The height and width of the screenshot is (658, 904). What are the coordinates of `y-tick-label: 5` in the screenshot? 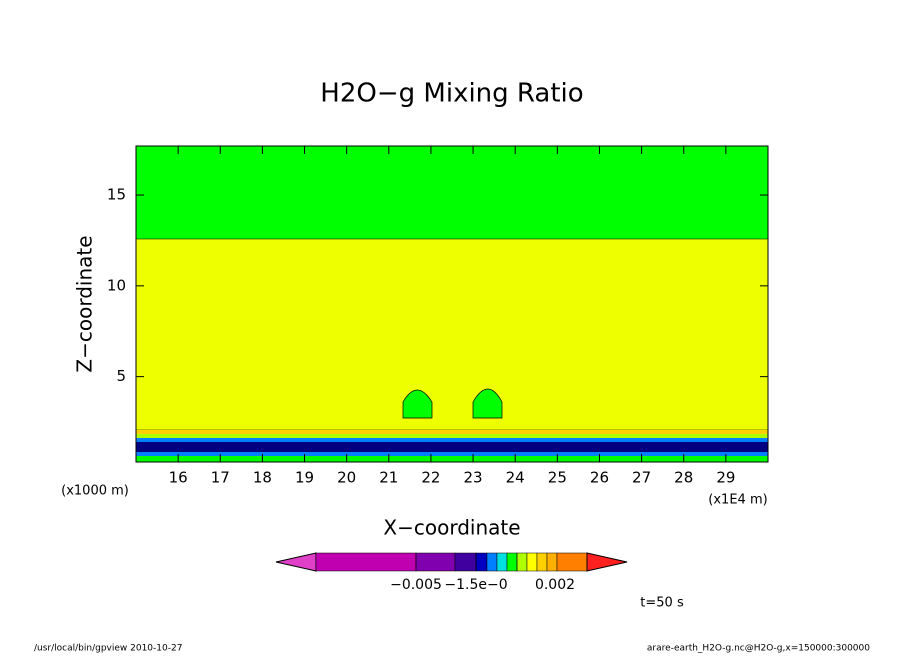 It's located at (121, 376).